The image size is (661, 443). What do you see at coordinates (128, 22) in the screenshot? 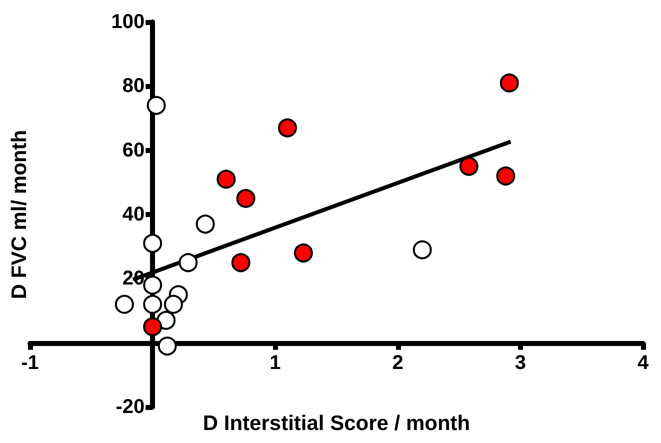
I see `y-tick-label: 100` at bounding box center [128, 22].